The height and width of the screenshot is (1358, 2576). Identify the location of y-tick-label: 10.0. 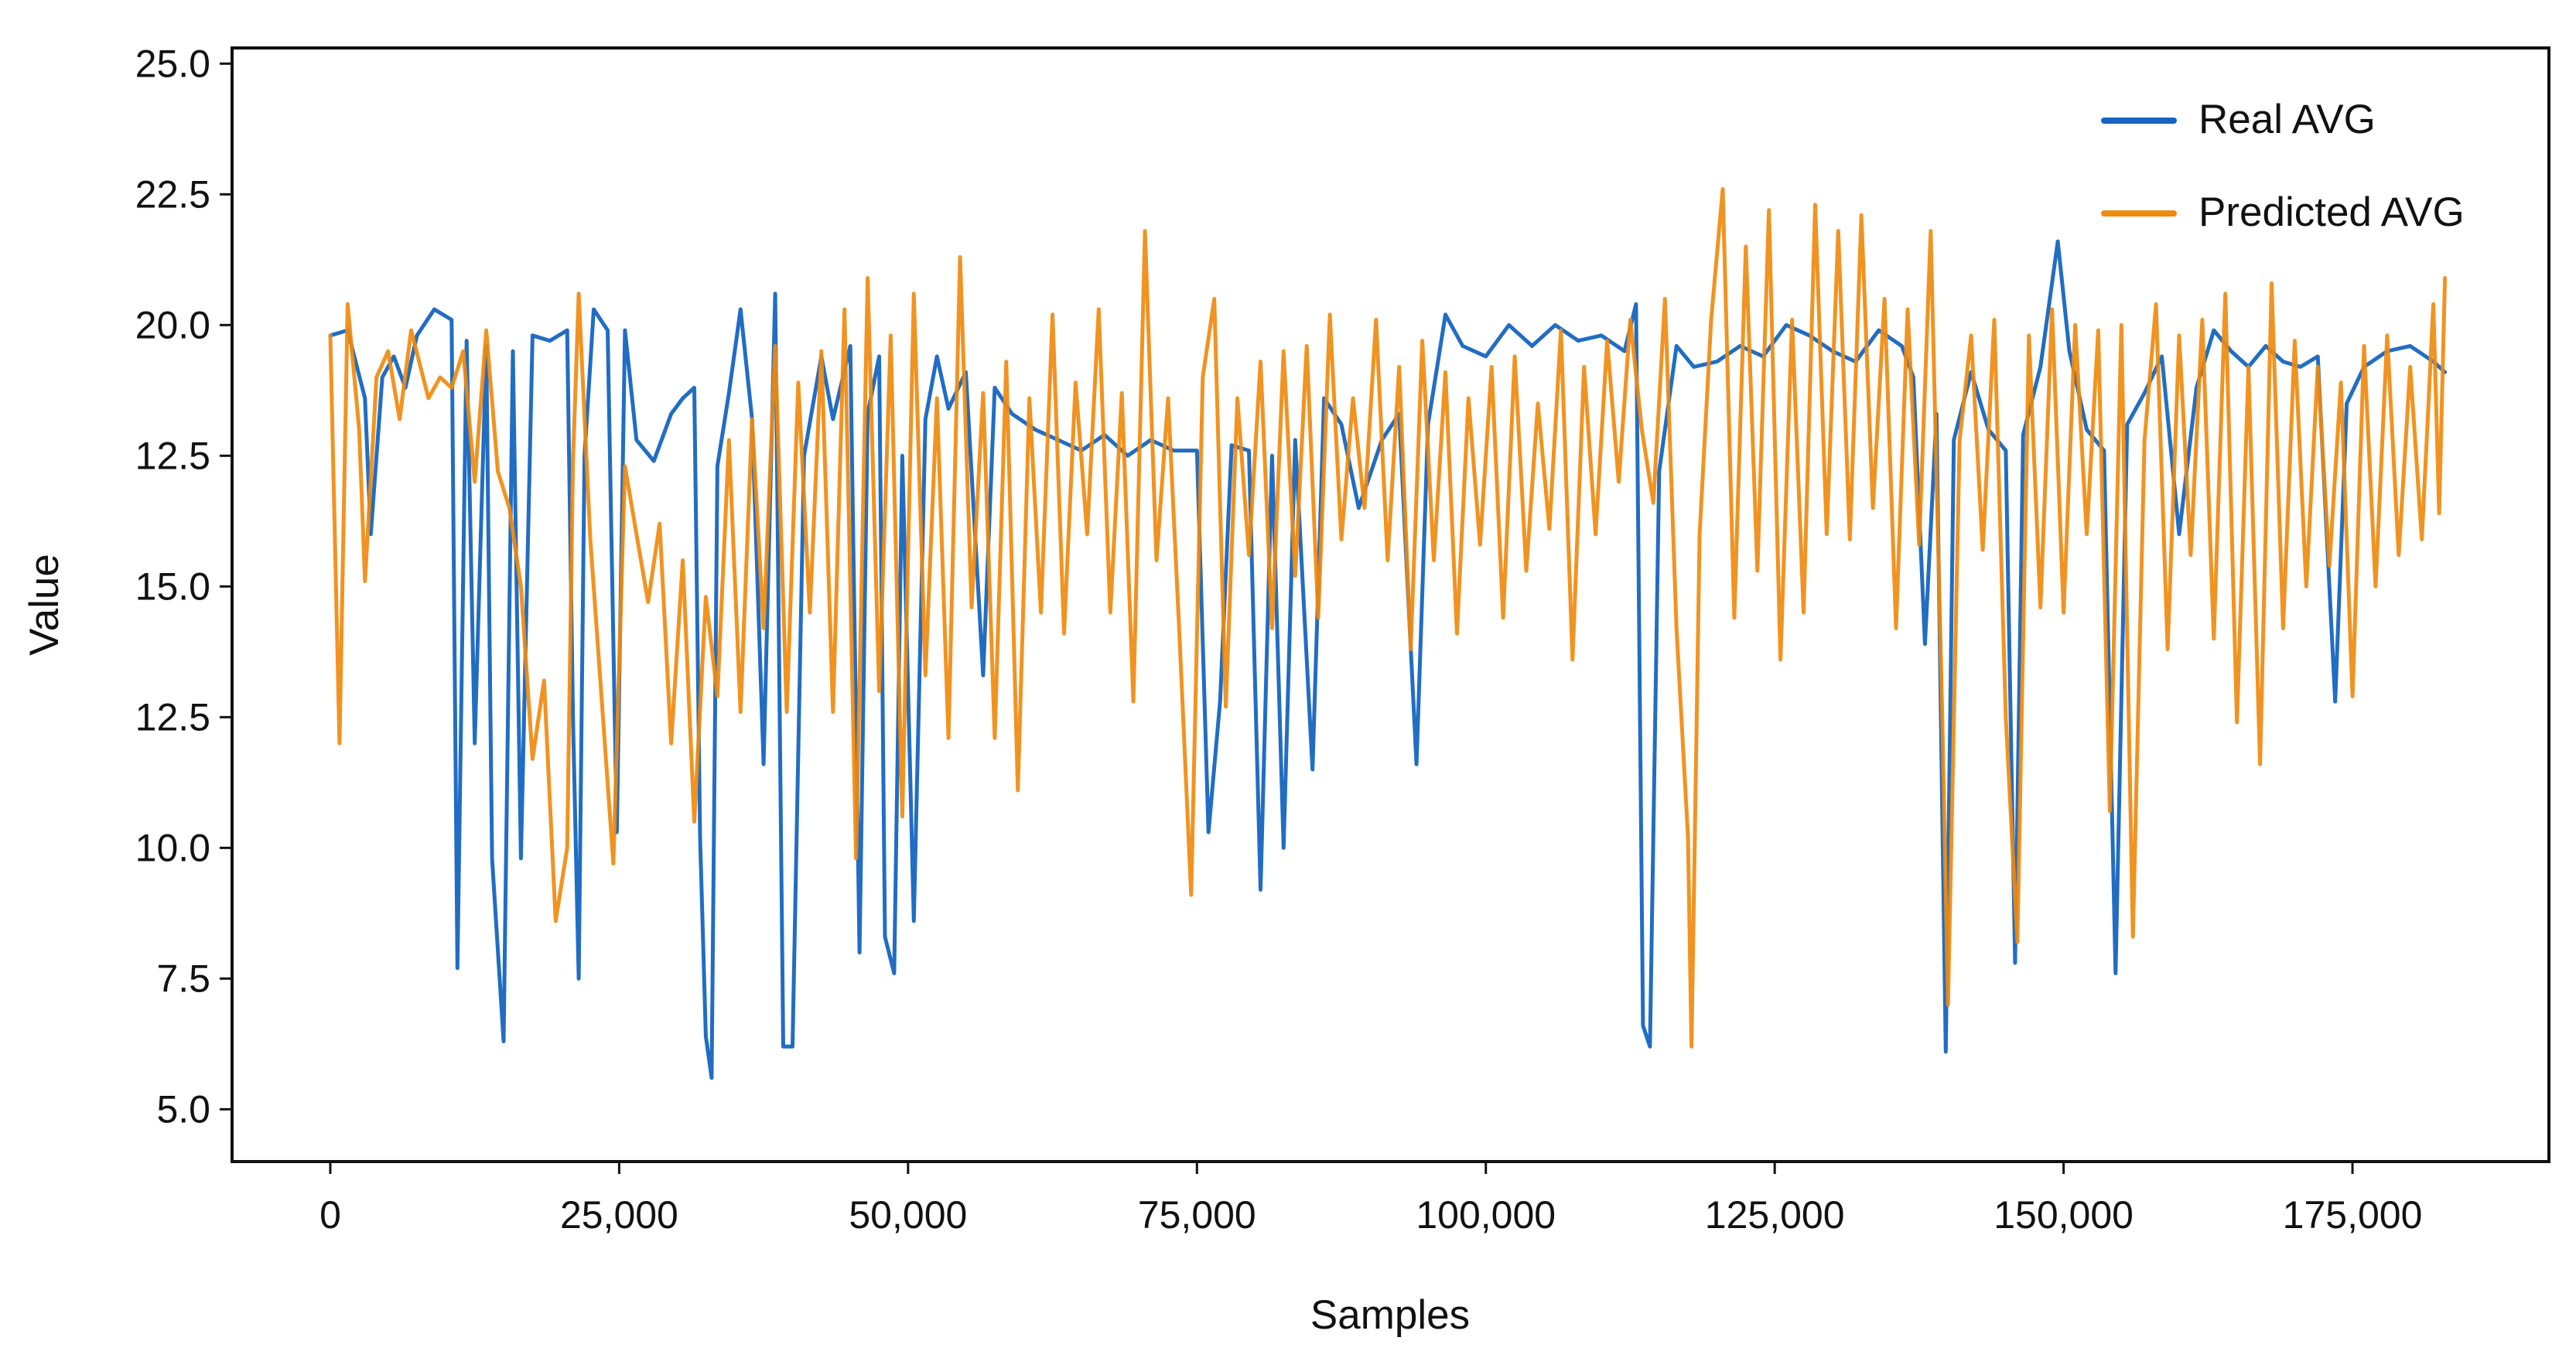
(172, 847).